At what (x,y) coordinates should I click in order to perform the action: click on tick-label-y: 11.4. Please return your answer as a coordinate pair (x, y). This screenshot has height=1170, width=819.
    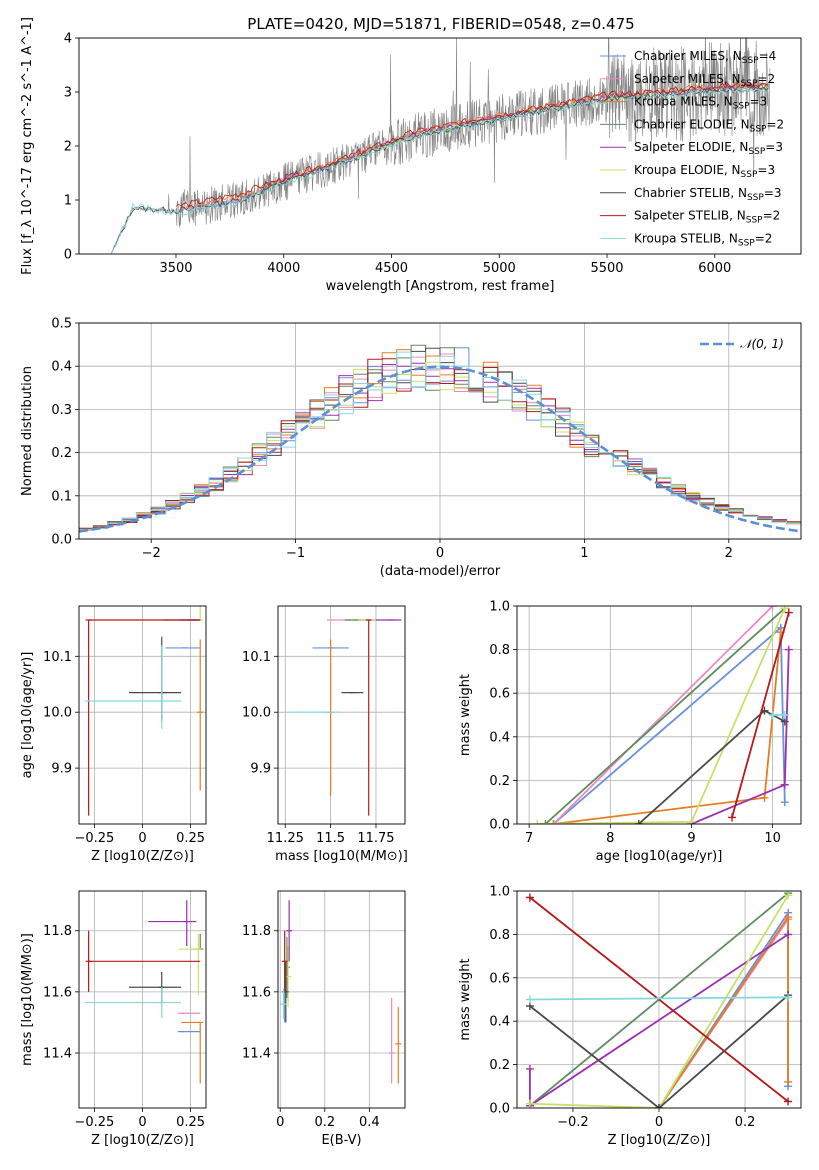
    Looking at the image, I should click on (57, 1053).